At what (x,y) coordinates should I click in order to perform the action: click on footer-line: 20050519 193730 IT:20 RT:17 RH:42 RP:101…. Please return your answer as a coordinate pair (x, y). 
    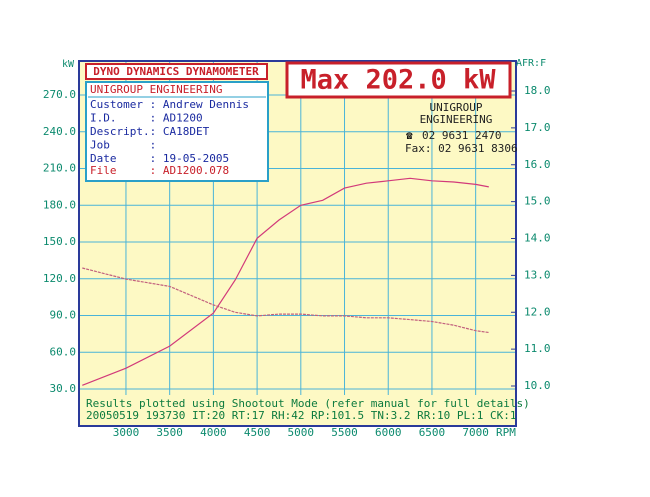
    Looking at the image, I should click on (301, 415).